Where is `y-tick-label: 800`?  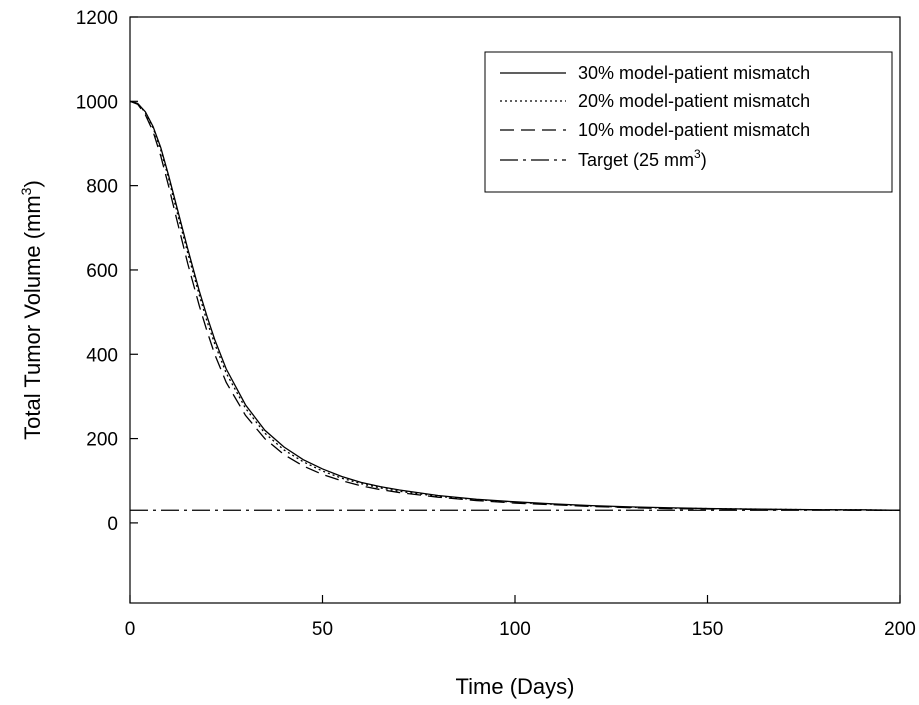 y-tick-label: 800 is located at coordinates (102, 187).